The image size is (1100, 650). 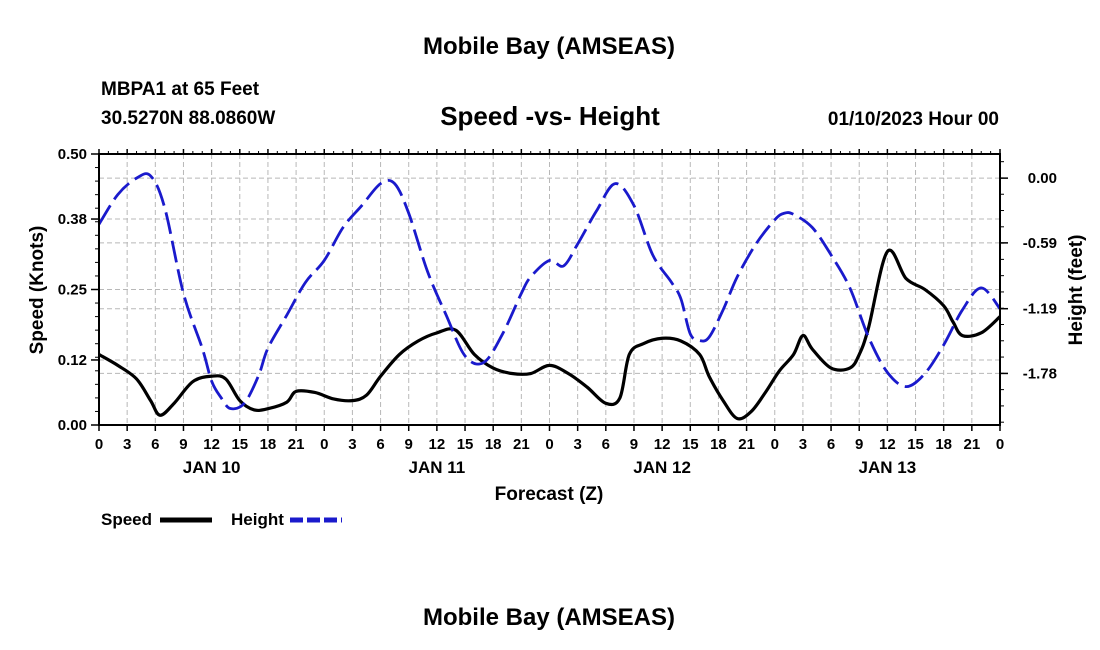 I want to click on day-label: JAN 10, so click(x=212, y=467).